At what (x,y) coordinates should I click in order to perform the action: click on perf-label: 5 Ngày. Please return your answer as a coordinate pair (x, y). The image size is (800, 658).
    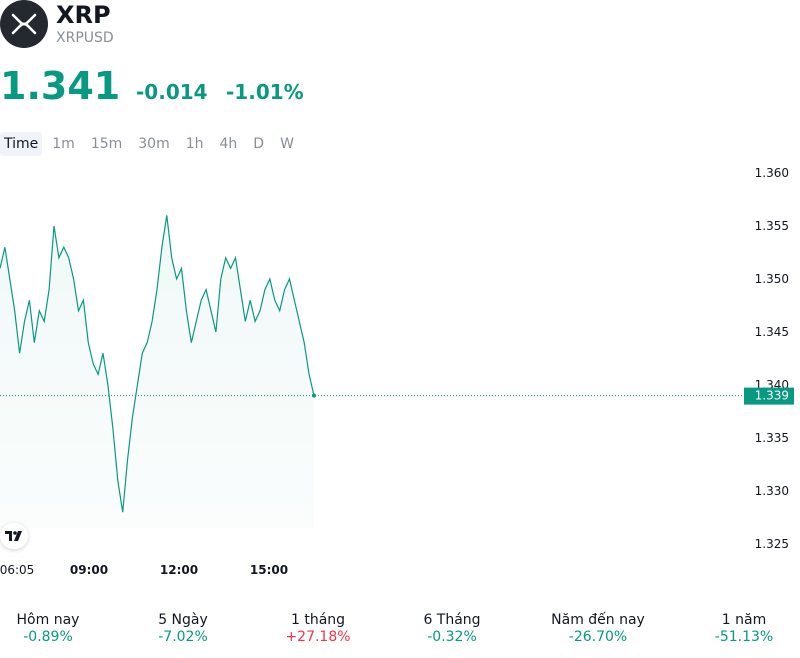
    Looking at the image, I should click on (183, 620).